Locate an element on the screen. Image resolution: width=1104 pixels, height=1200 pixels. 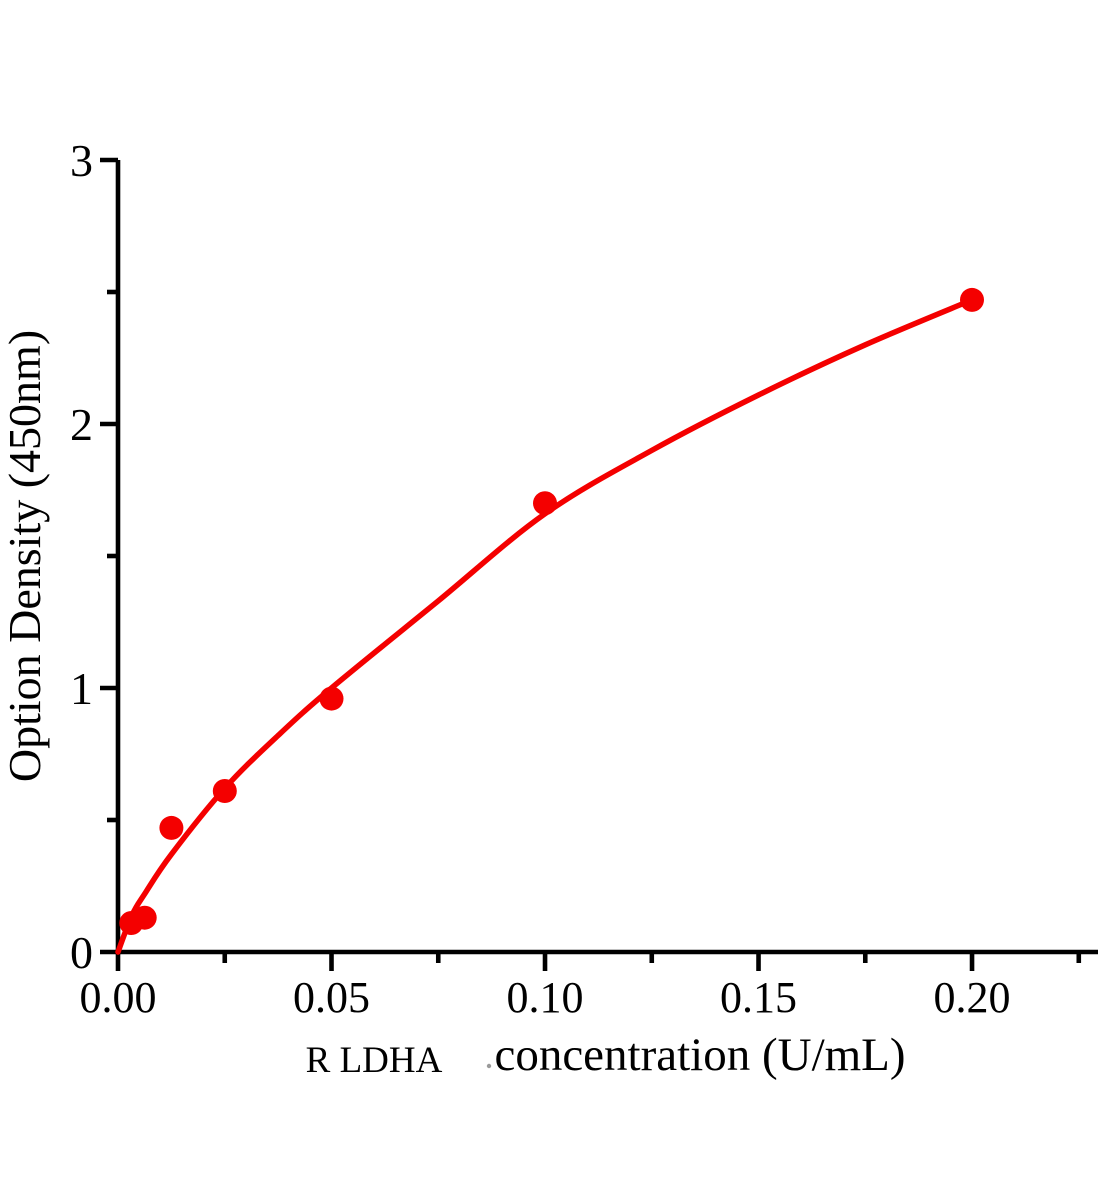
x-axis-title-main: concentration (U/mL) is located at coordinates (699, 1055).